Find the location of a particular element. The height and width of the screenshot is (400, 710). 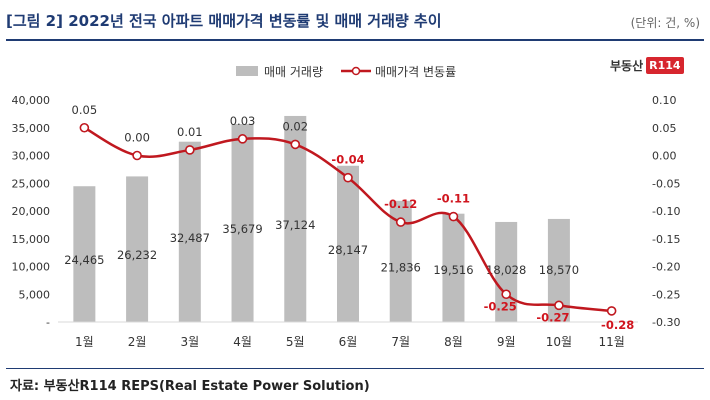

x-axis-tick: 6월 is located at coordinates (348, 342).